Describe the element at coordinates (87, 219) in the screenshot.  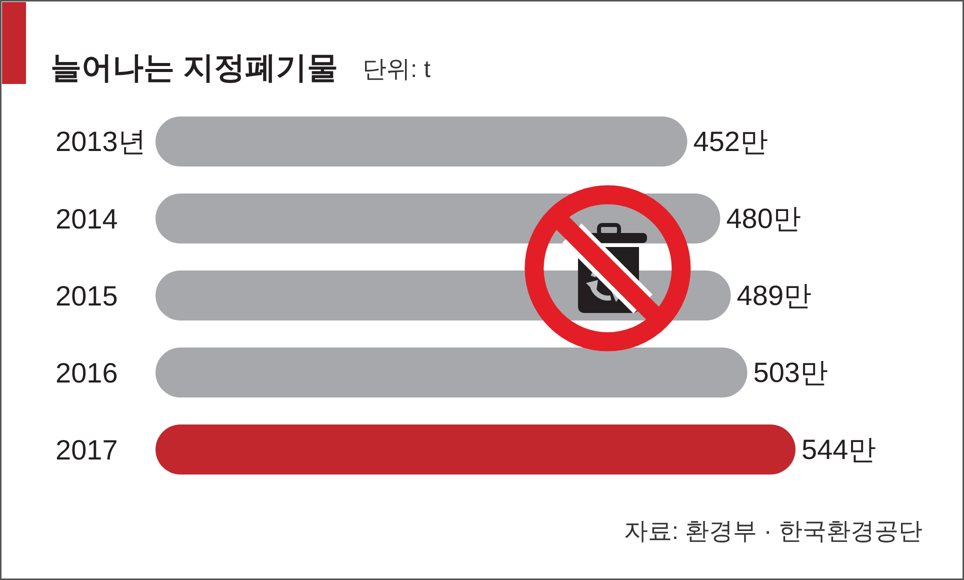
I see `y-tick-label: 2014` at that location.